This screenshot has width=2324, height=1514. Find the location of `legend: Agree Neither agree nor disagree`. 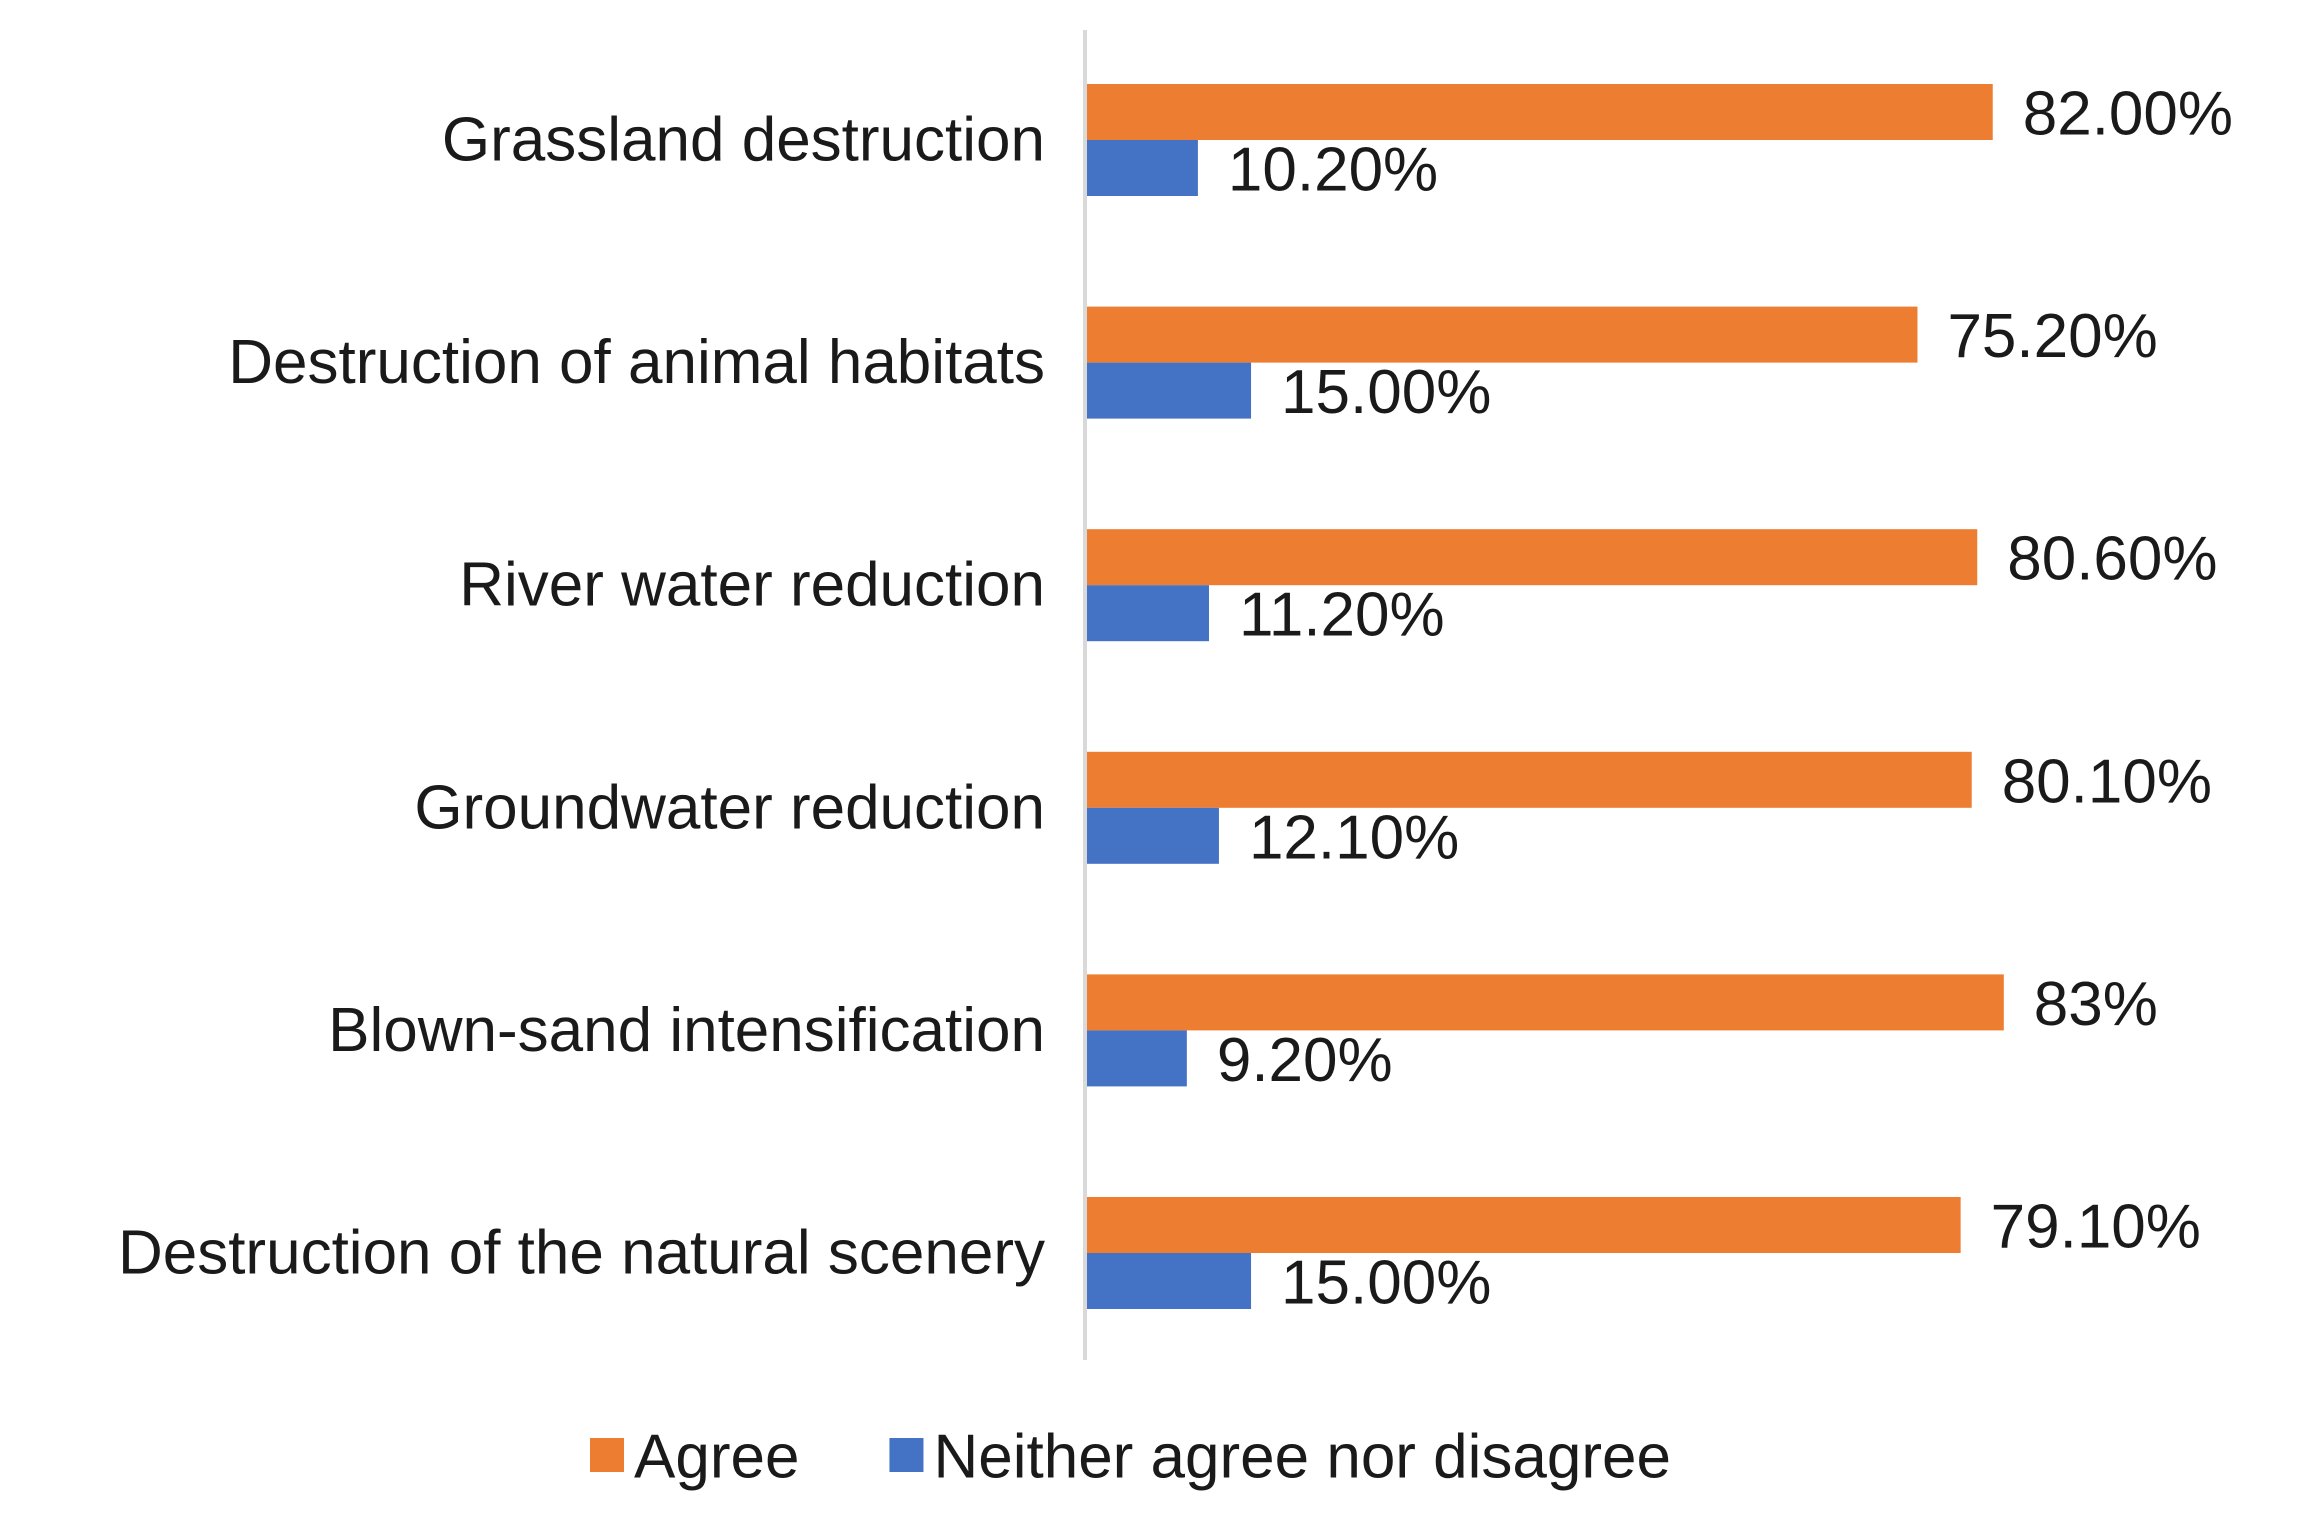

legend: Agree Neither agree nor disagree is located at coordinates (1130, 1457).